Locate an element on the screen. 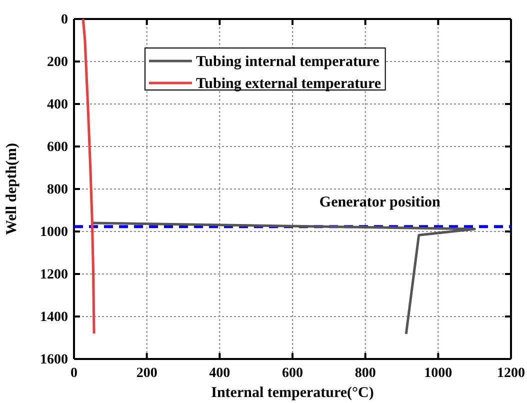  y-axis-title: Well depth(m) is located at coordinates (12, 189).